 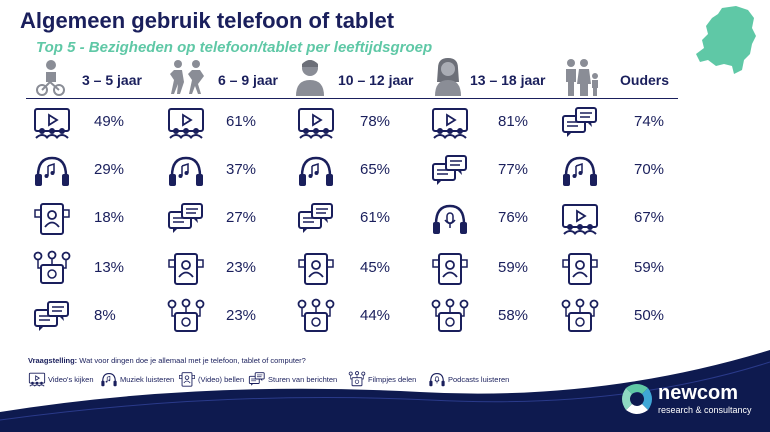 What do you see at coordinates (112, 80) in the screenshot?
I see `column-label-3-5: 3 – 5 jaar` at bounding box center [112, 80].